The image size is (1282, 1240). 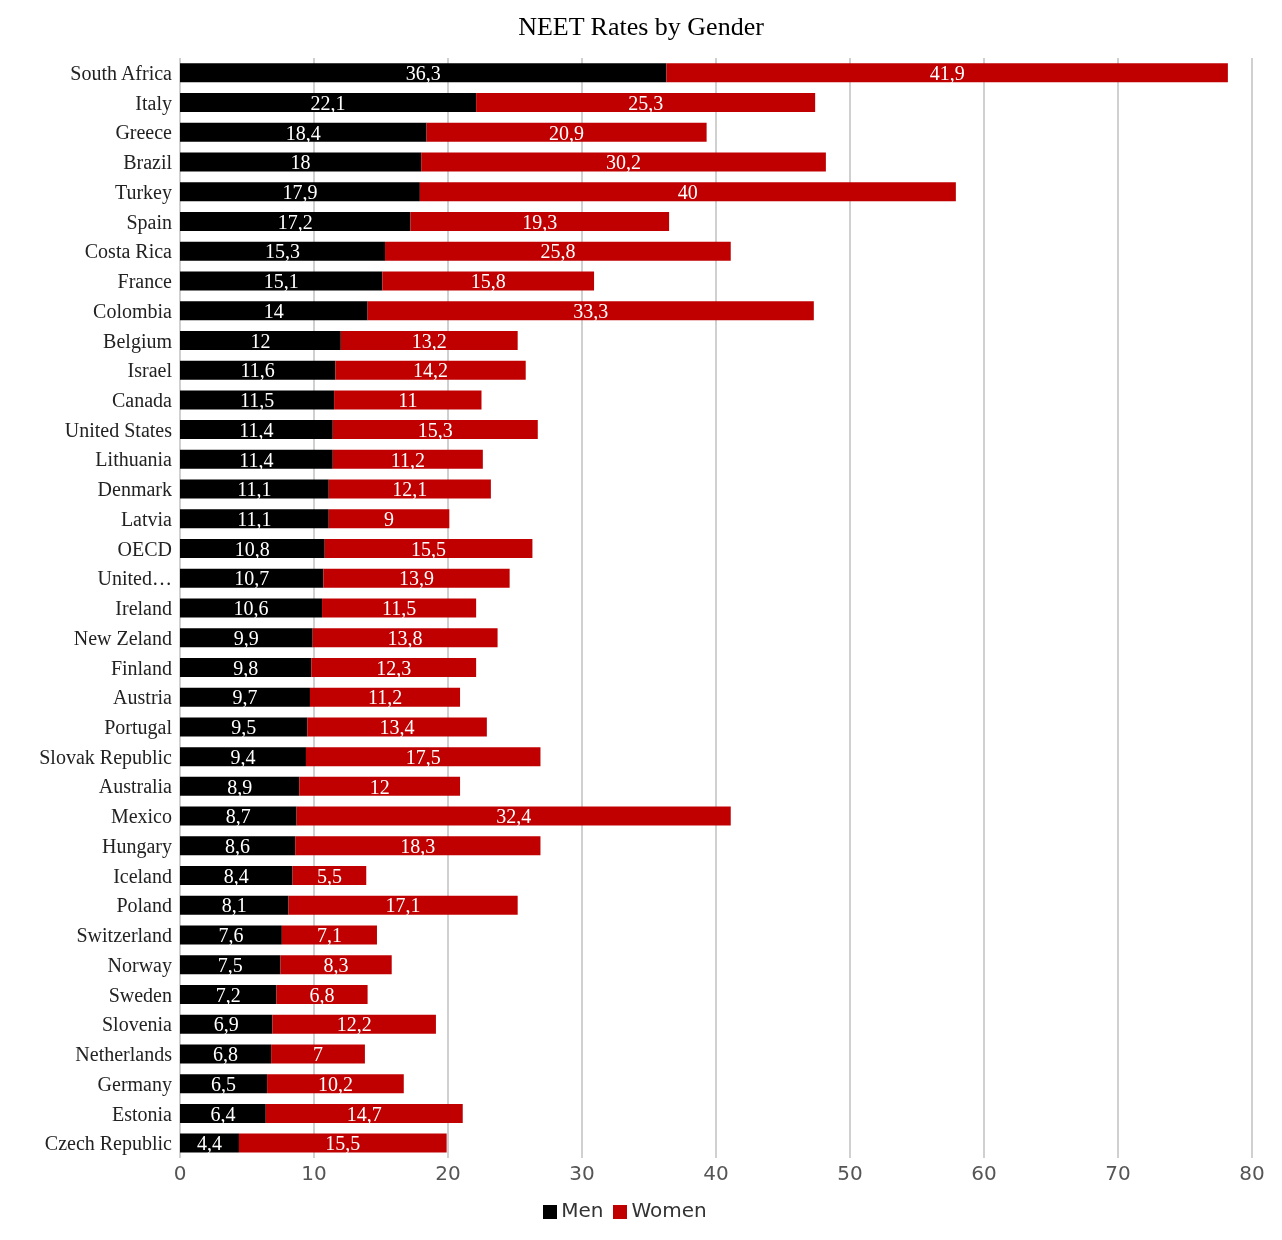 What do you see at coordinates (209, 1143) in the screenshot?
I see `data-label: 4,4` at bounding box center [209, 1143].